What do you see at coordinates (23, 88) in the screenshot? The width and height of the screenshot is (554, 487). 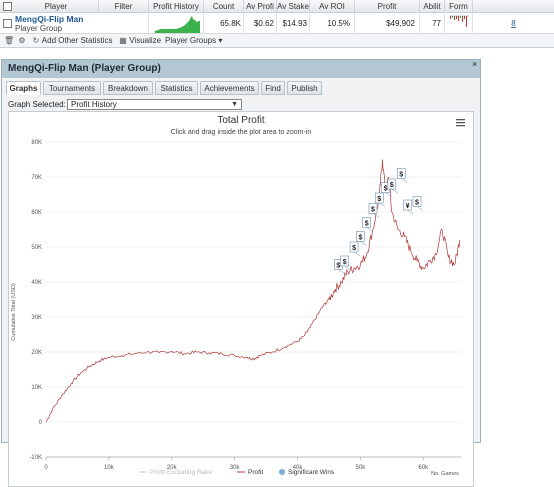 I see `tab-graphs: Graphs` at bounding box center [23, 88].